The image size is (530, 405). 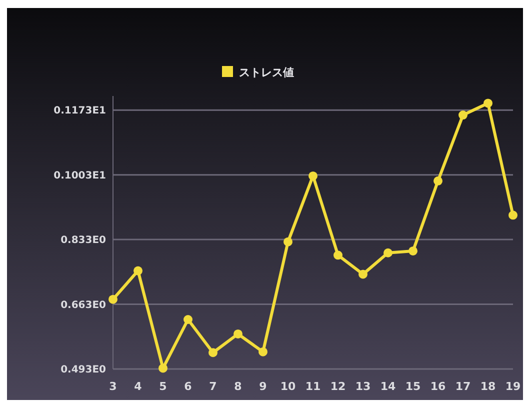 I want to click on legend-label: ストレス値, so click(x=266, y=72).